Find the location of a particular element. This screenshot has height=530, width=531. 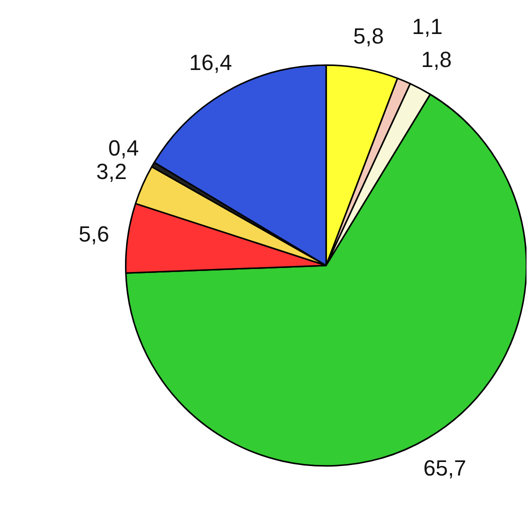

data-label: 1,1 is located at coordinates (427, 26).